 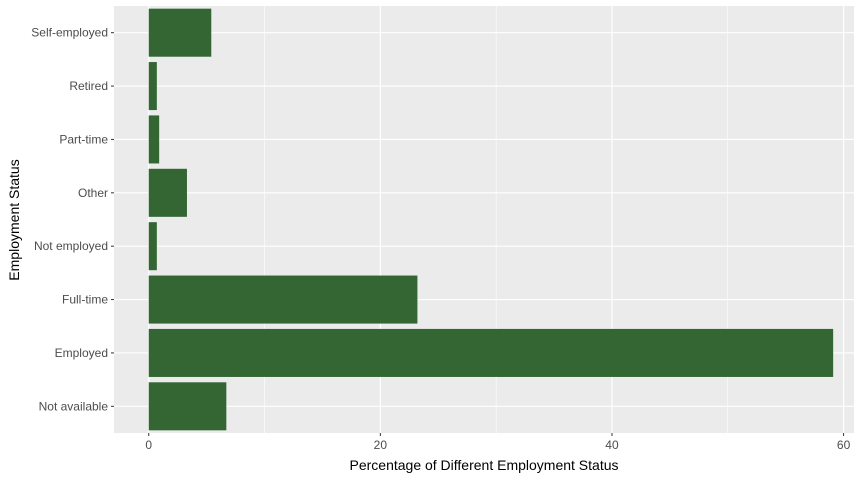 I want to click on x-tick-label: 20, so click(x=381, y=445).